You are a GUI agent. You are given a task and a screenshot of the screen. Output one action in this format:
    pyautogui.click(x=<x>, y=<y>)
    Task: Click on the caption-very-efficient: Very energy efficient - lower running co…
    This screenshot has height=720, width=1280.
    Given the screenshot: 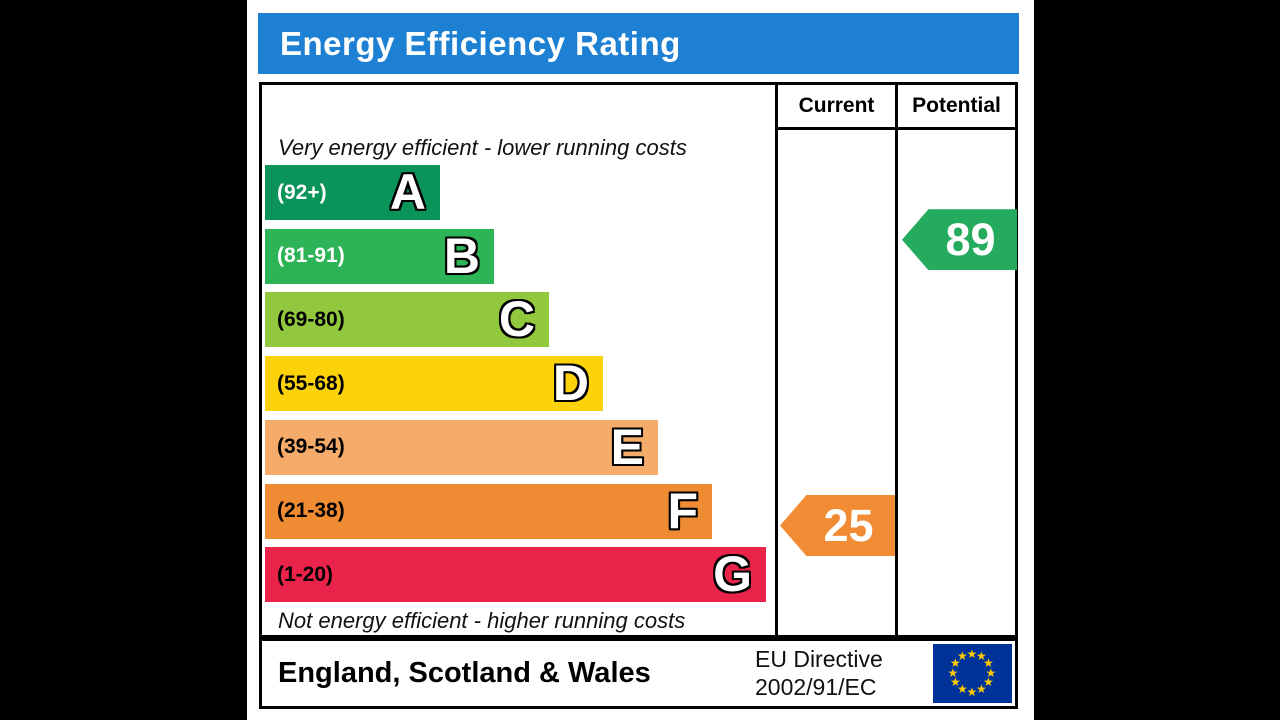 What is the action you would take?
    pyautogui.click(x=482, y=147)
    